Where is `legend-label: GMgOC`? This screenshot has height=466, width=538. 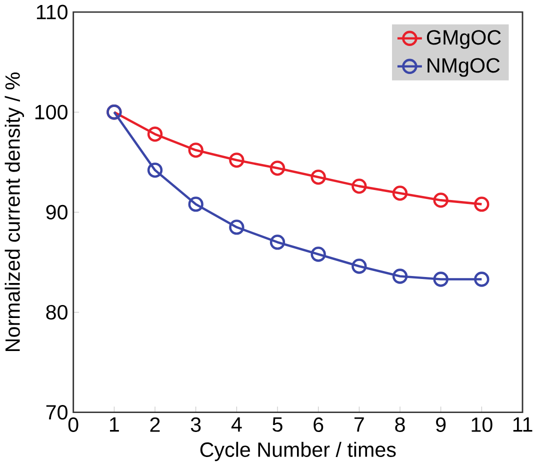 legend-label: GMgOC is located at coordinates (463, 39).